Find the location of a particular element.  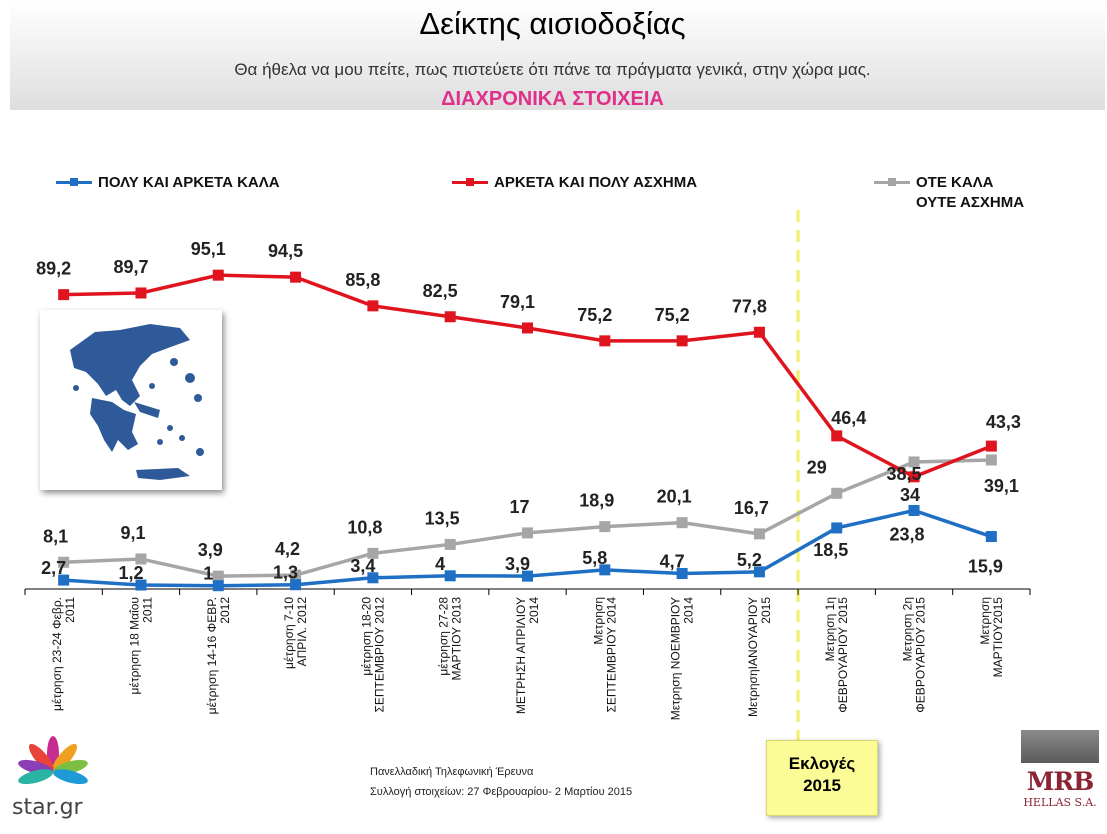

series-neutral-data-label: 29 is located at coordinates (817, 467).